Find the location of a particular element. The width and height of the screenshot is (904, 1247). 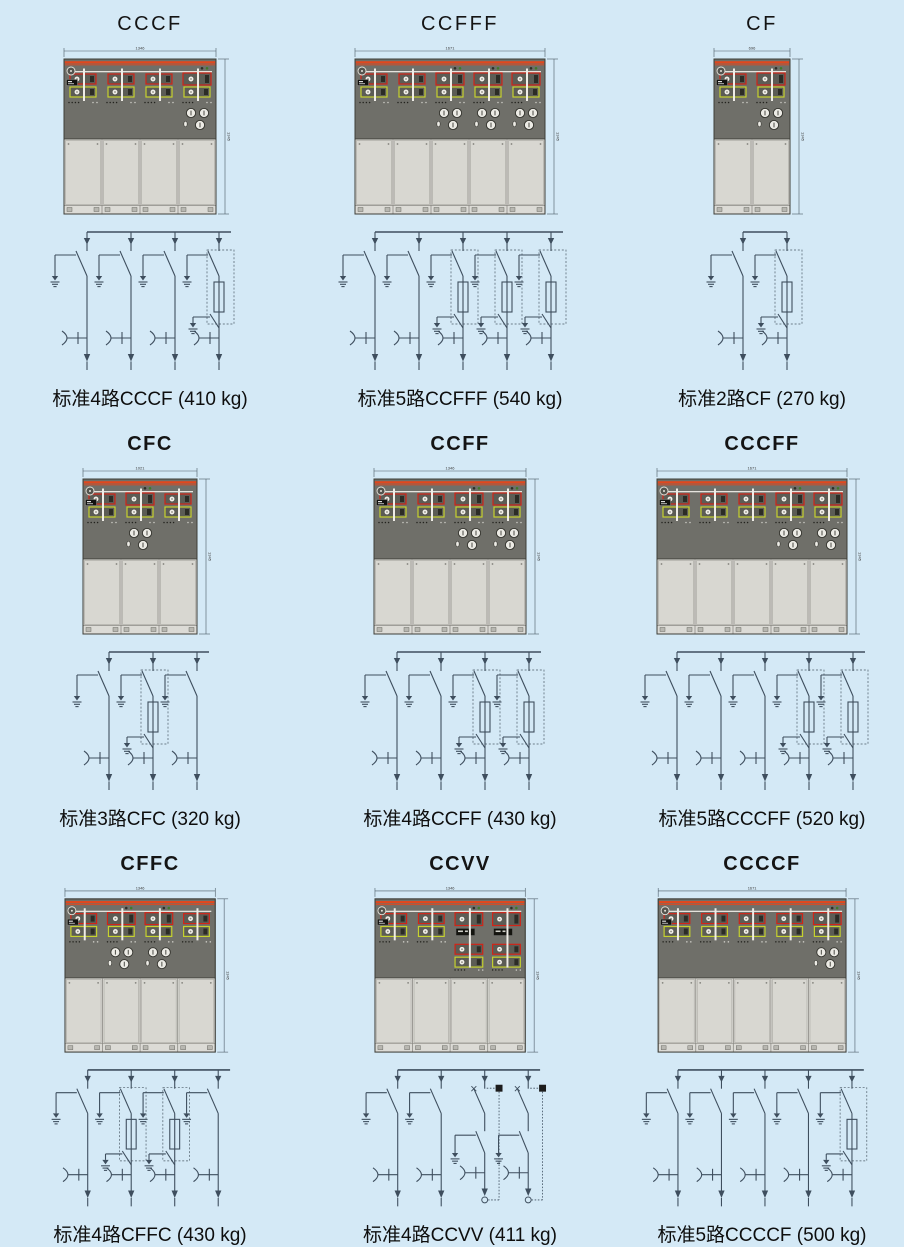

unit-caption: 标准5路CCFFF (540 kg) is located at coordinates (460, 399).